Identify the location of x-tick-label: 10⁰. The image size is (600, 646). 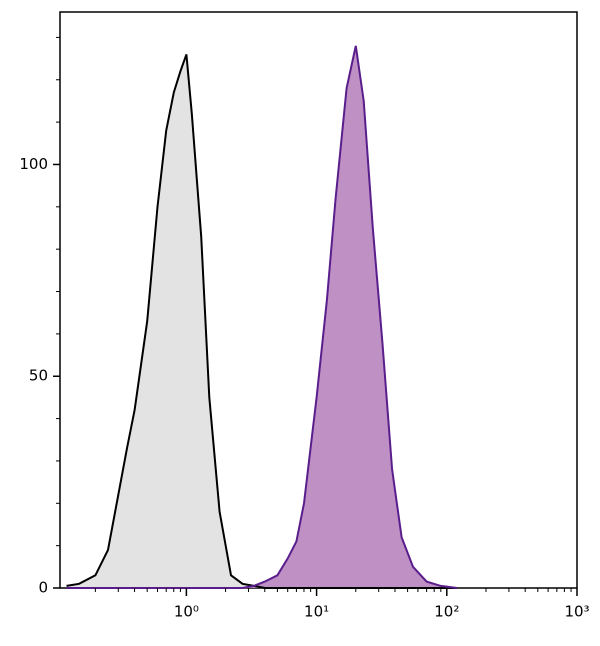
(186, 612).